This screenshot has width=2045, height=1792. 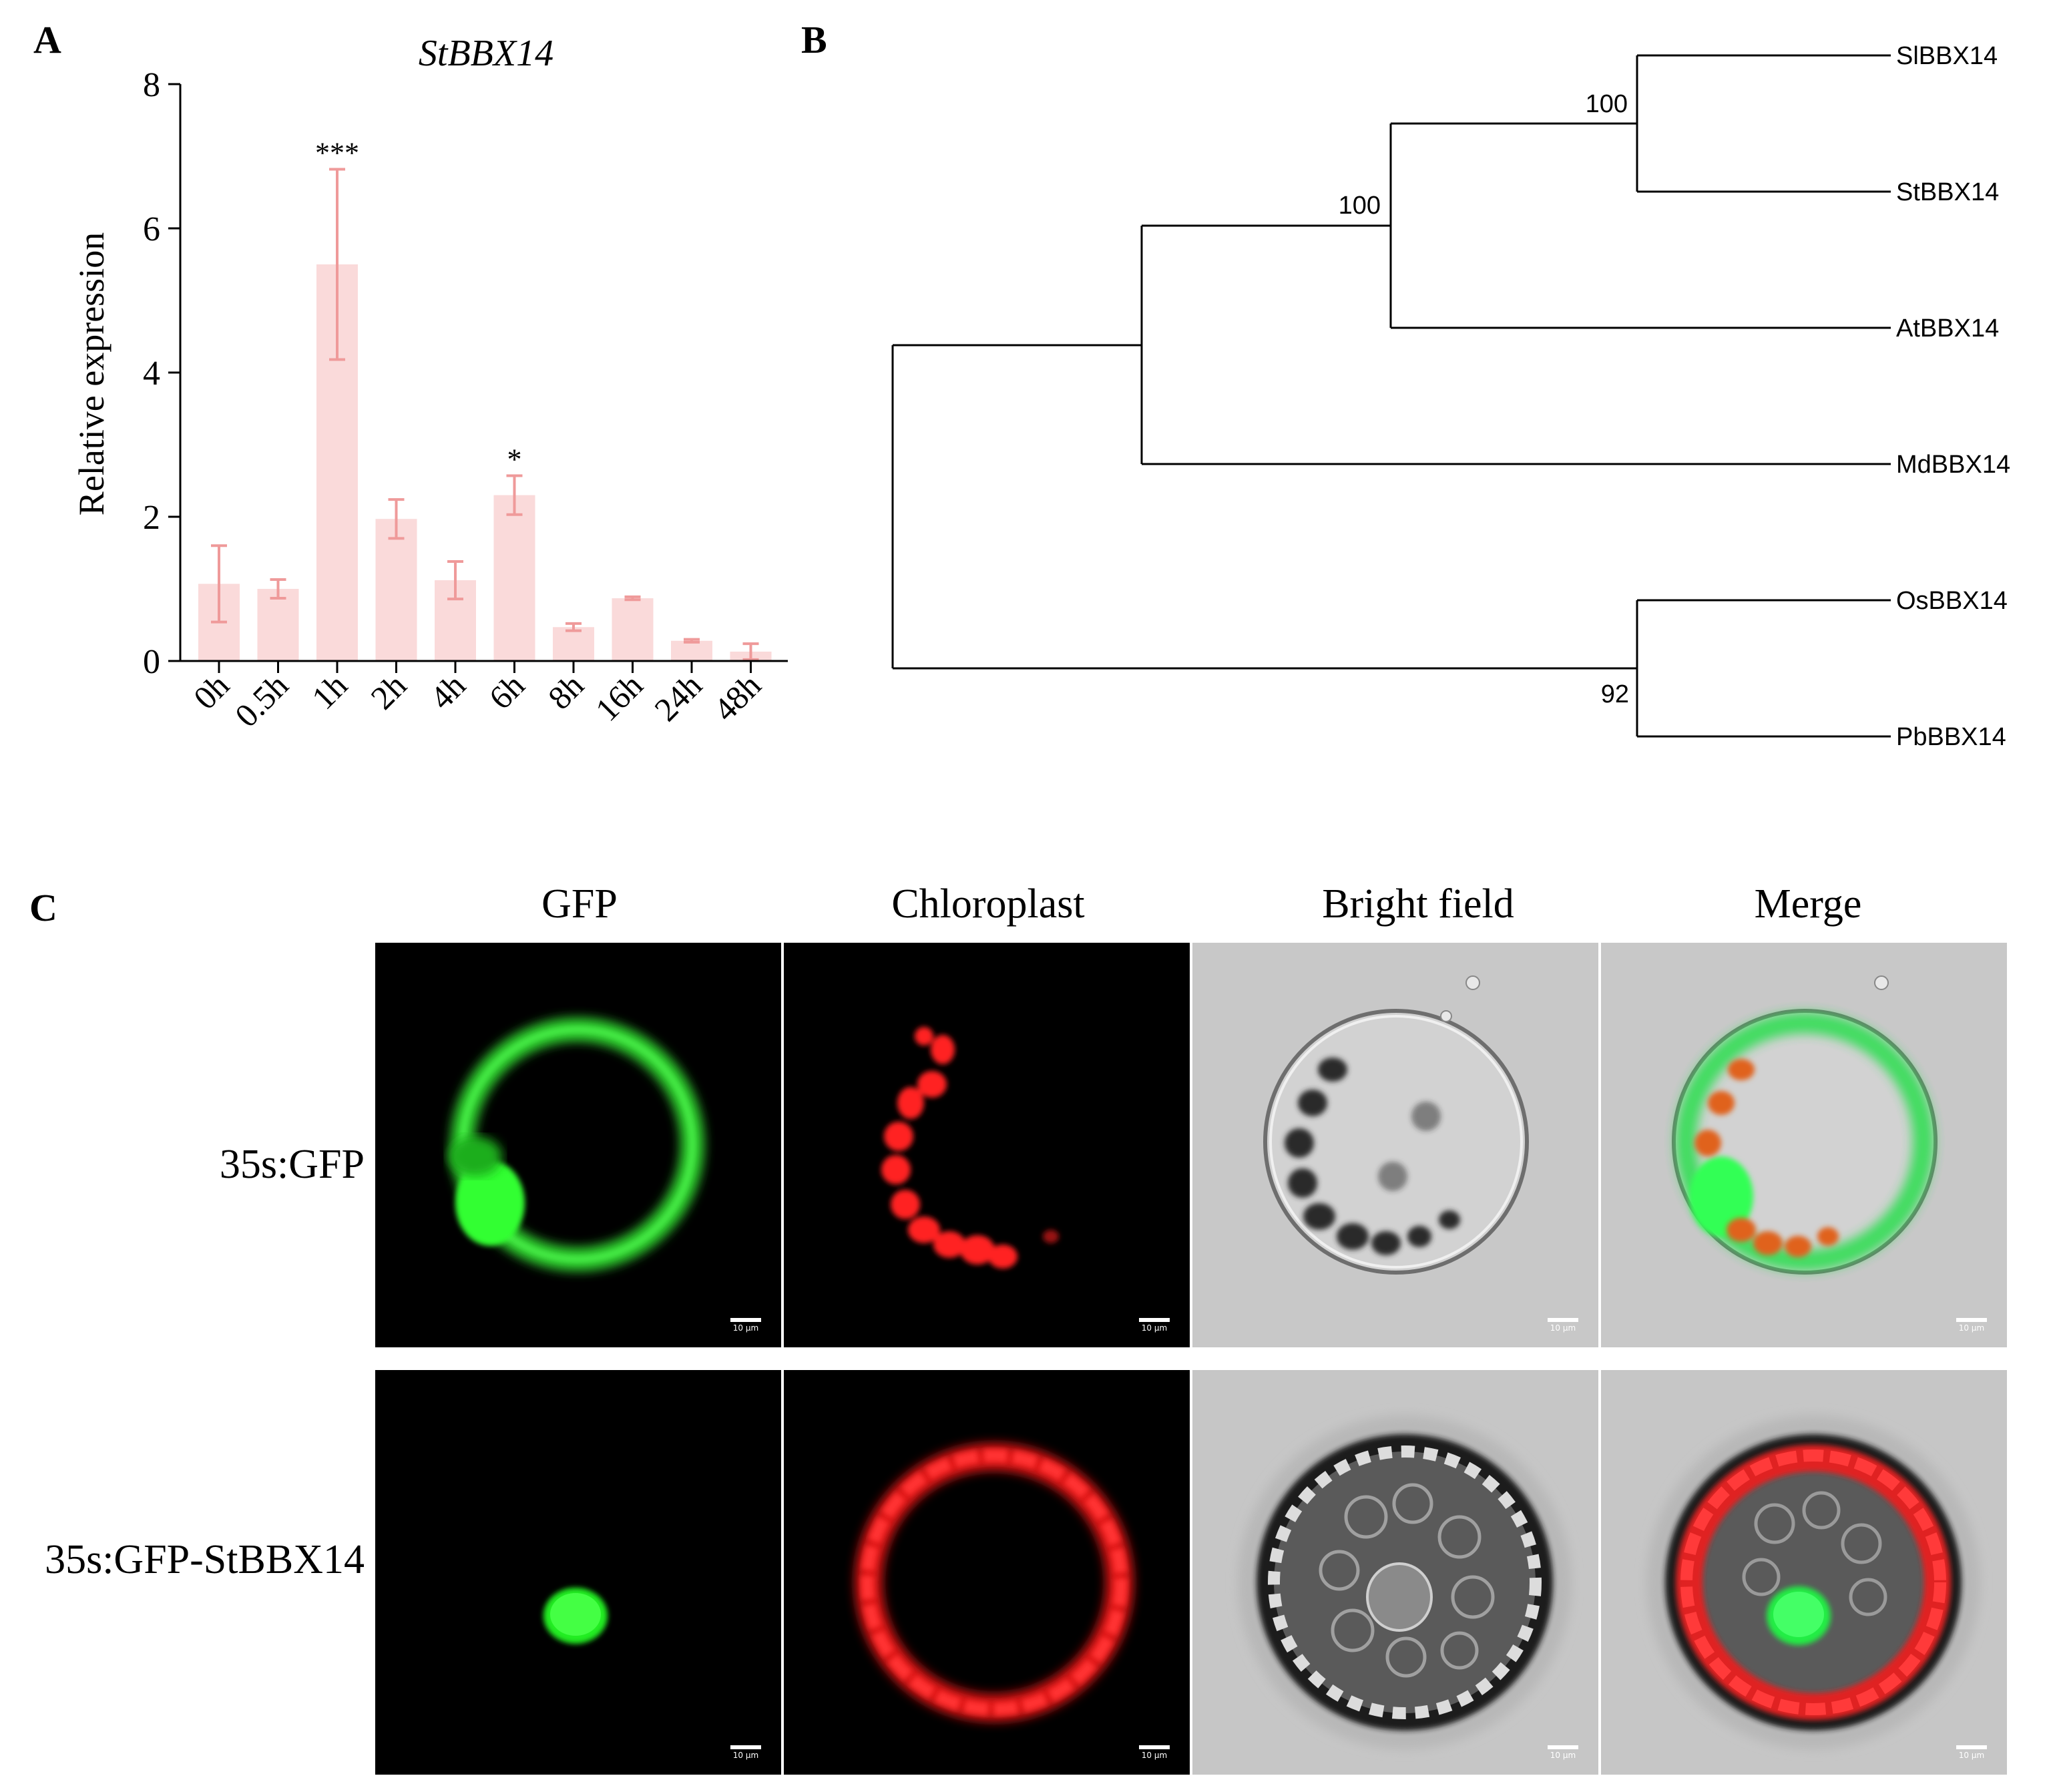 I want to click on micrograph-merge-35s-gfp: 10 μm, so click(x=1804, y=1145).